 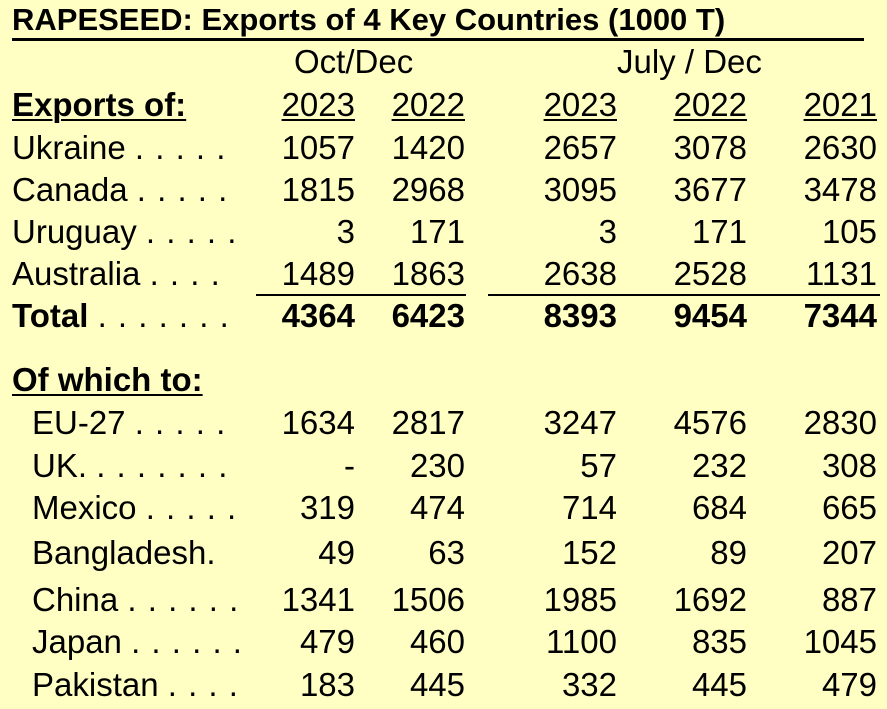 What do you see at coordinates (437, 641) in the screenshot?
I see `table-cell: 460` at bounding box center [437, 641].